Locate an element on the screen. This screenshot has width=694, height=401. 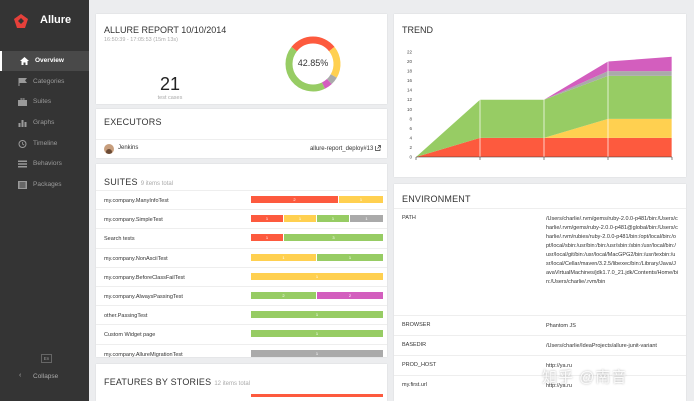
sidebar-item-label: Behaviors is located at coordinates (47, 163).